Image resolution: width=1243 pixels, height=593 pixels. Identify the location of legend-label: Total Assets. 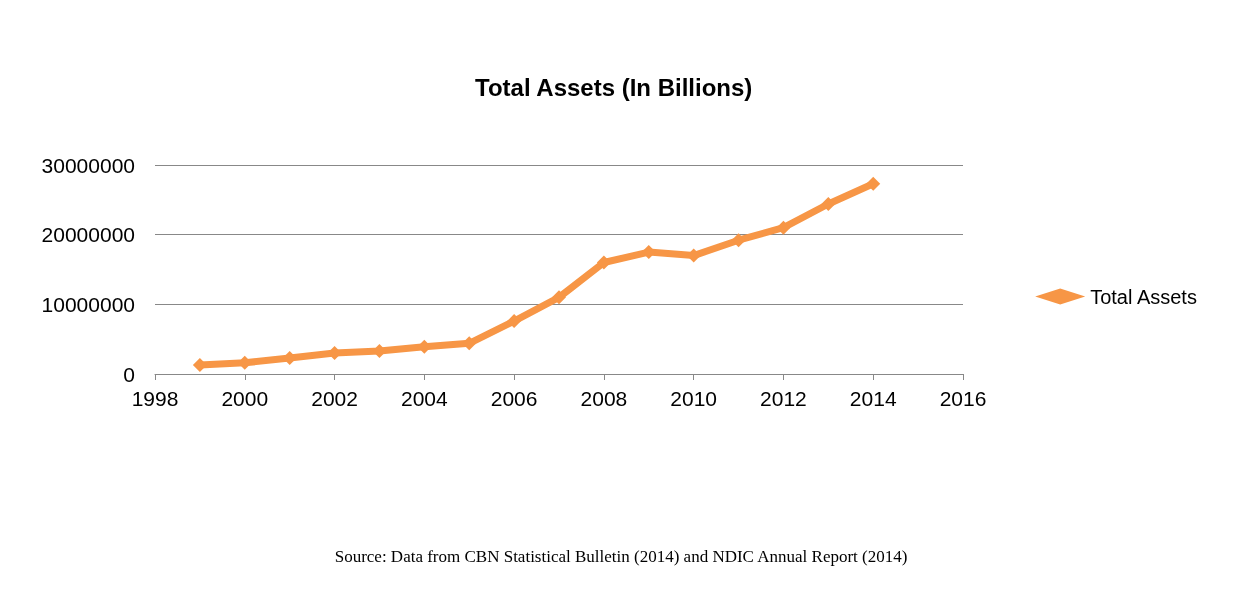
(1143, 296).